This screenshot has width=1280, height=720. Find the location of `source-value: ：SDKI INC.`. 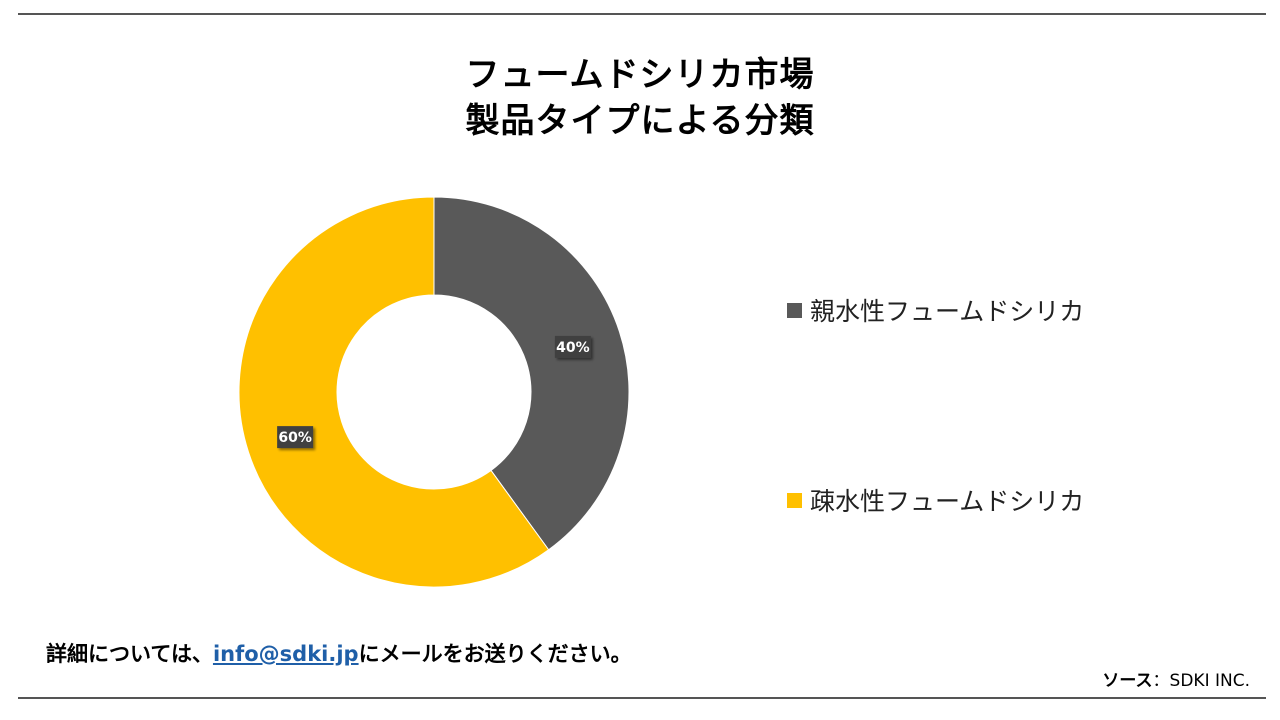

source-value: ：SDKI INC. is located at coordinates (1201, 681).